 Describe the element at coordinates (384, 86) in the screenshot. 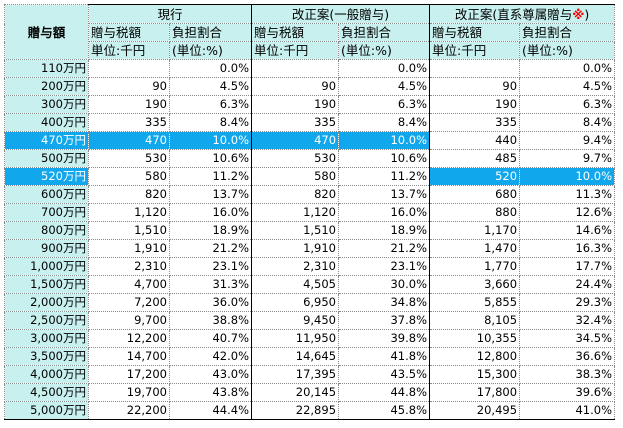

I see `general-rate-cell: 4.5%` at that location.